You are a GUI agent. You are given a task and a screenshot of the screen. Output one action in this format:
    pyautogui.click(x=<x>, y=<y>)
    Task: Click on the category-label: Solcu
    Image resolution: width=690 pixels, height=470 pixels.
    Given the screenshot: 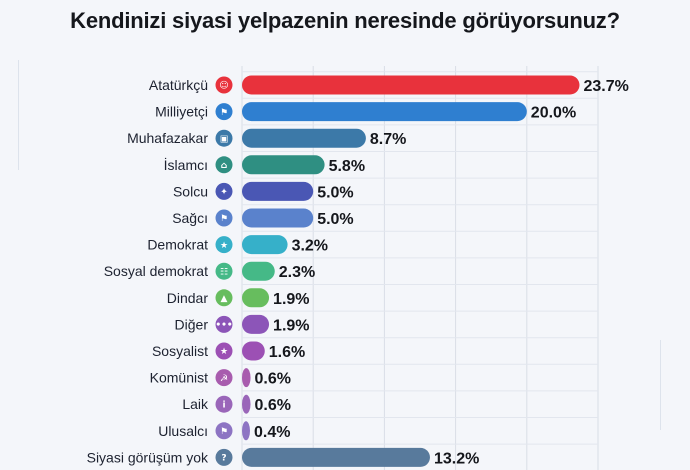 What is the action you would take?
    pyautogui.click(x=190, y=191)
    